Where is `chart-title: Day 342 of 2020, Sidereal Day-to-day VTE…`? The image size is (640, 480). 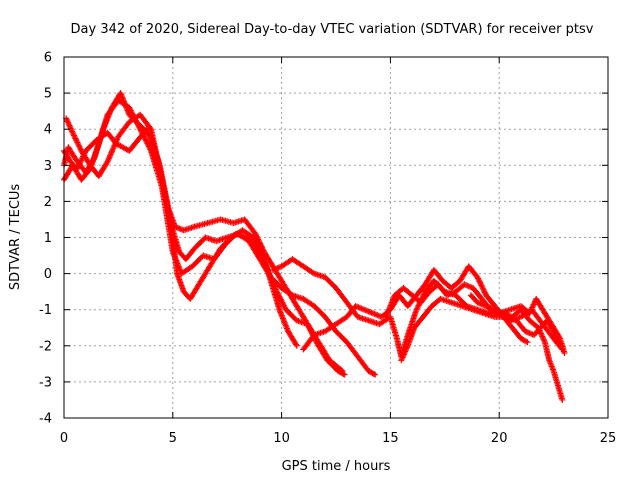 chart-title: Day 342 of 2020, Sidereal Day-to-day VTE… is located at coordinates (332, 29).